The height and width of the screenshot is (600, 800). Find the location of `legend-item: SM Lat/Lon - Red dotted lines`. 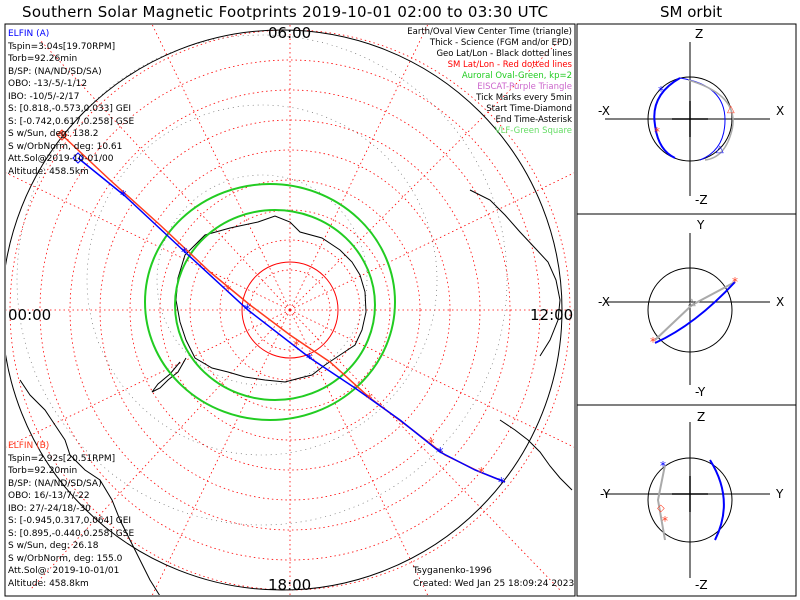

legend-item: SM Lat/Lon - Red dotted lines is located at coordinates (509, 65).